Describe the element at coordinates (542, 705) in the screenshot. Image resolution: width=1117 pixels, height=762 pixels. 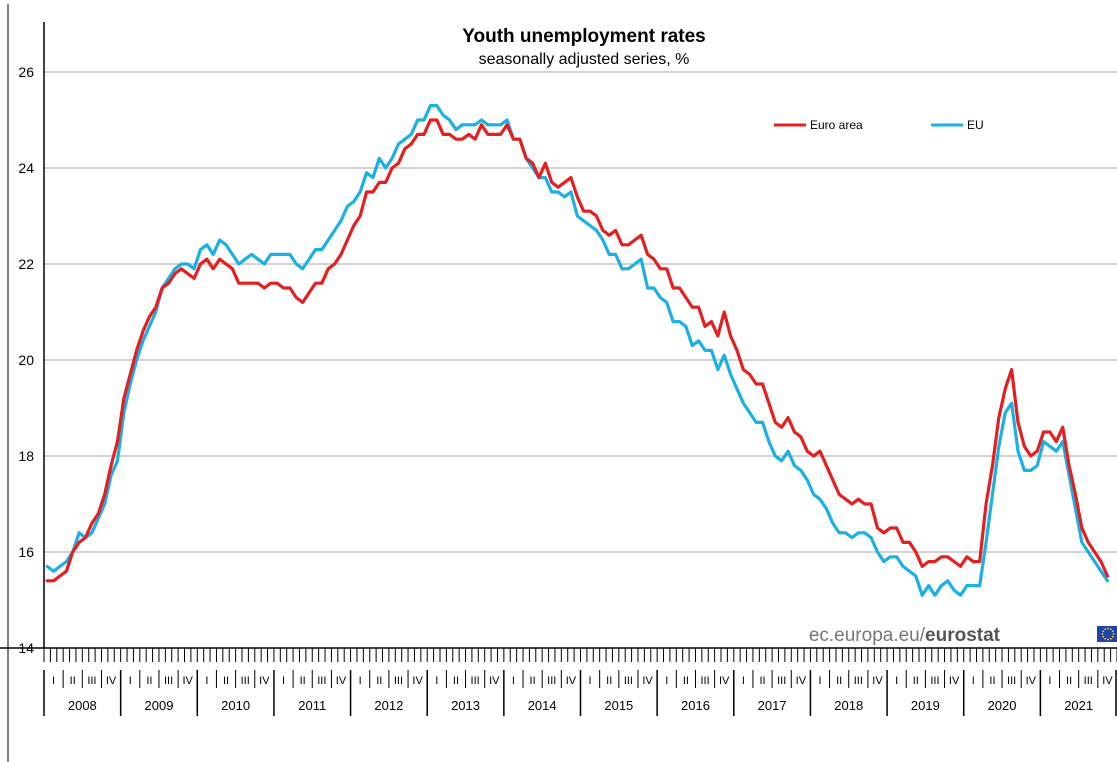
I see `year-label: 2014` at that location.